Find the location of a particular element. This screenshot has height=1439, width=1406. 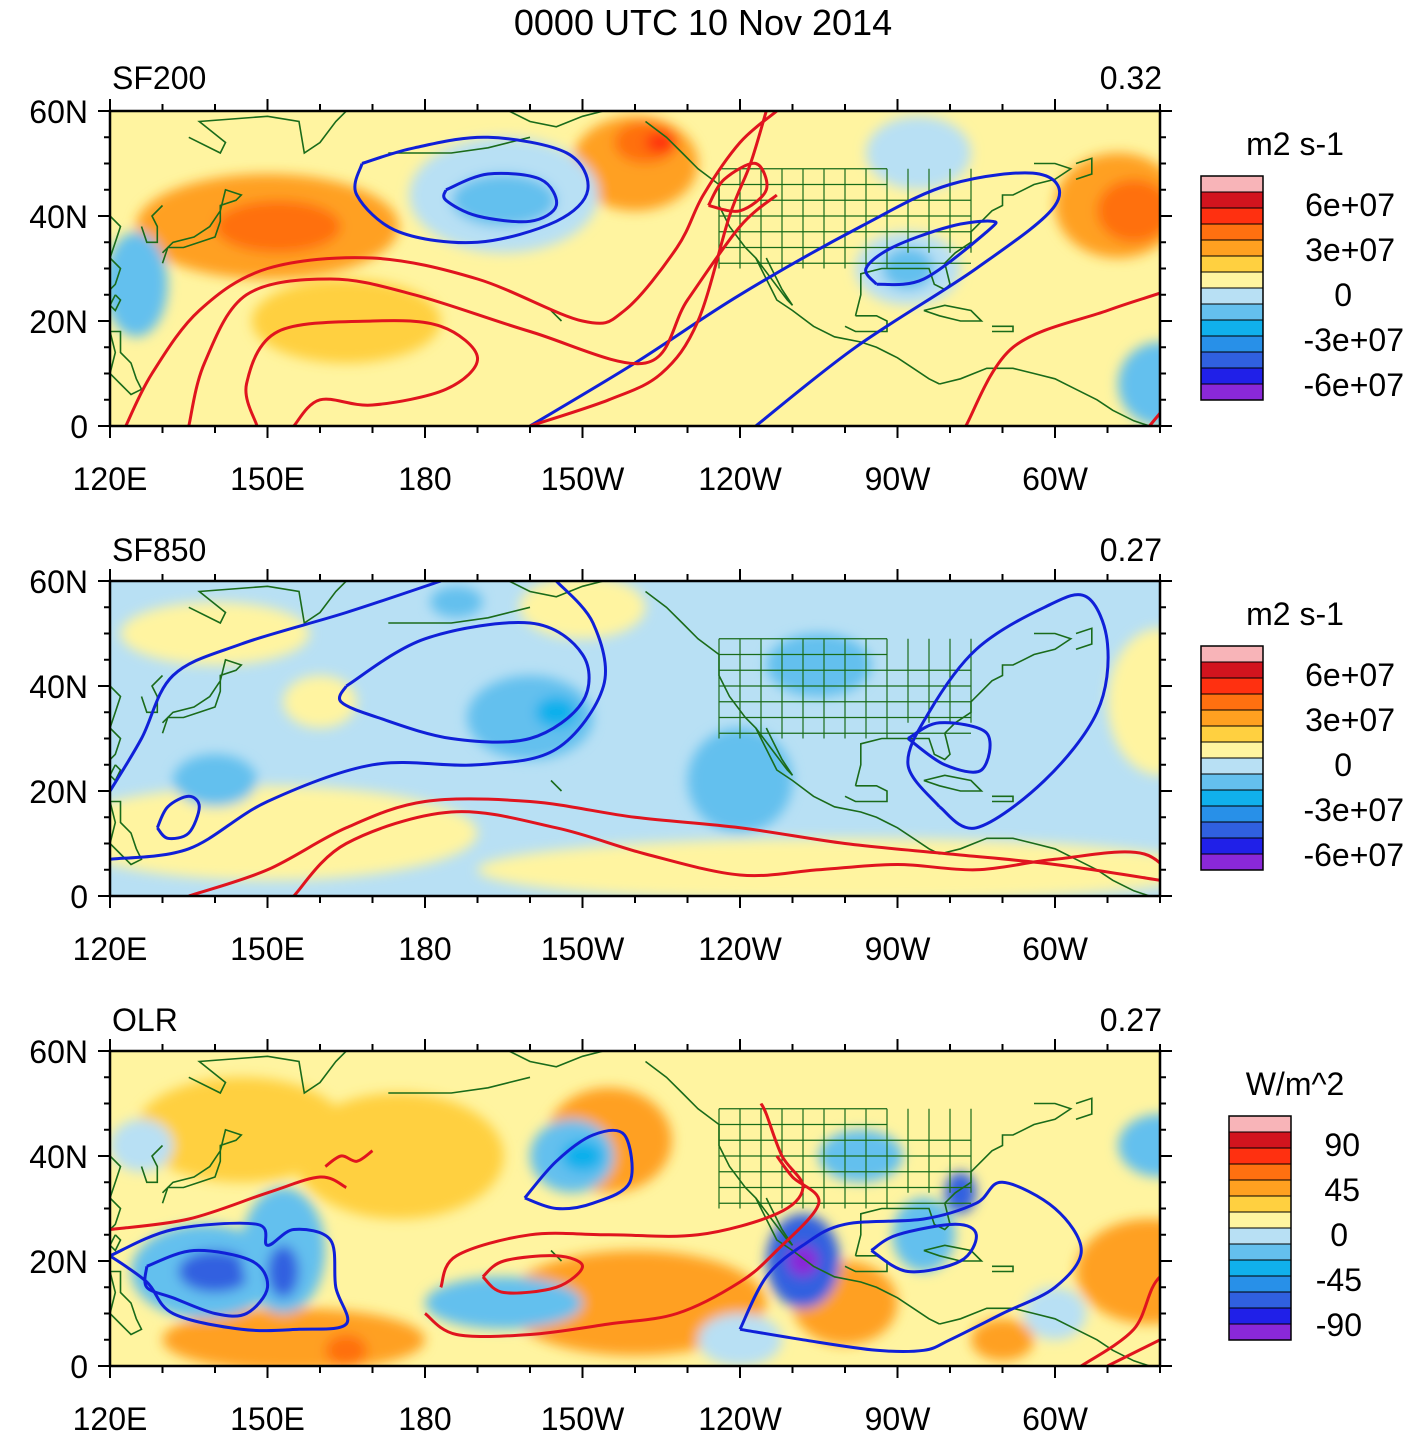

panel-label-sf200: SF200 is located at coordinates (159, 78).